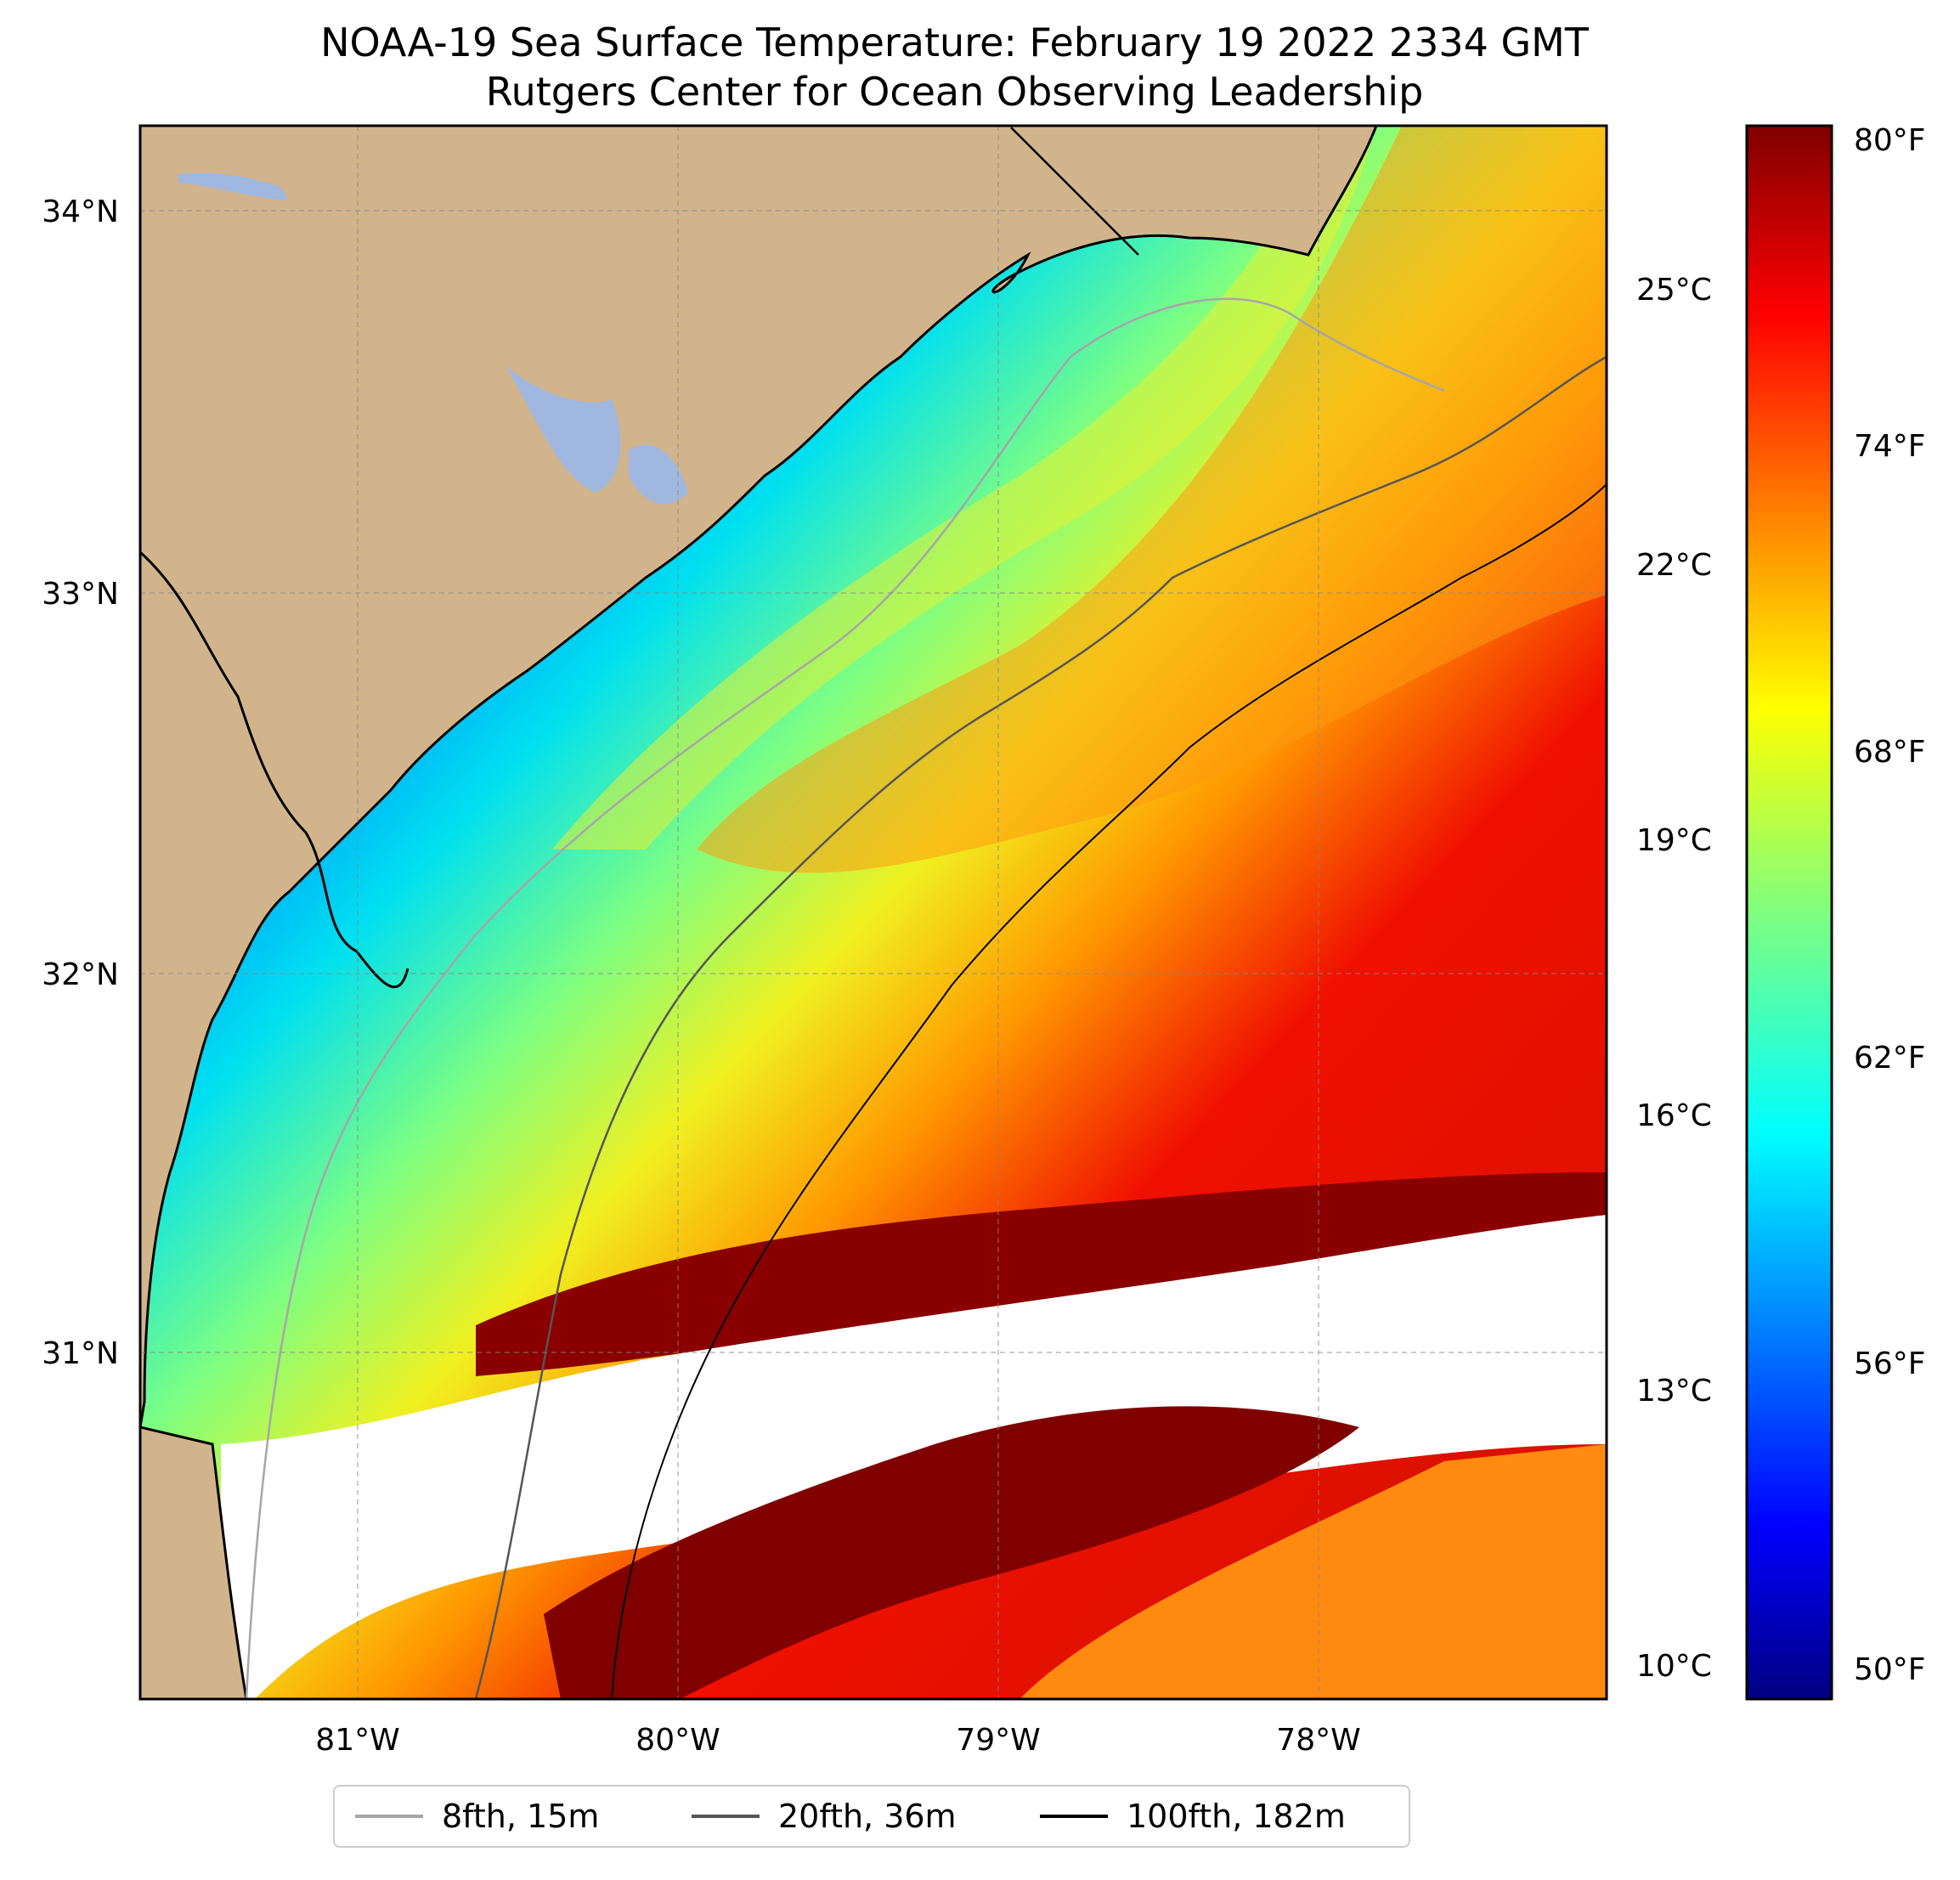  I want to click on colorbar-f-74: 74°F, so click(1890, 447).